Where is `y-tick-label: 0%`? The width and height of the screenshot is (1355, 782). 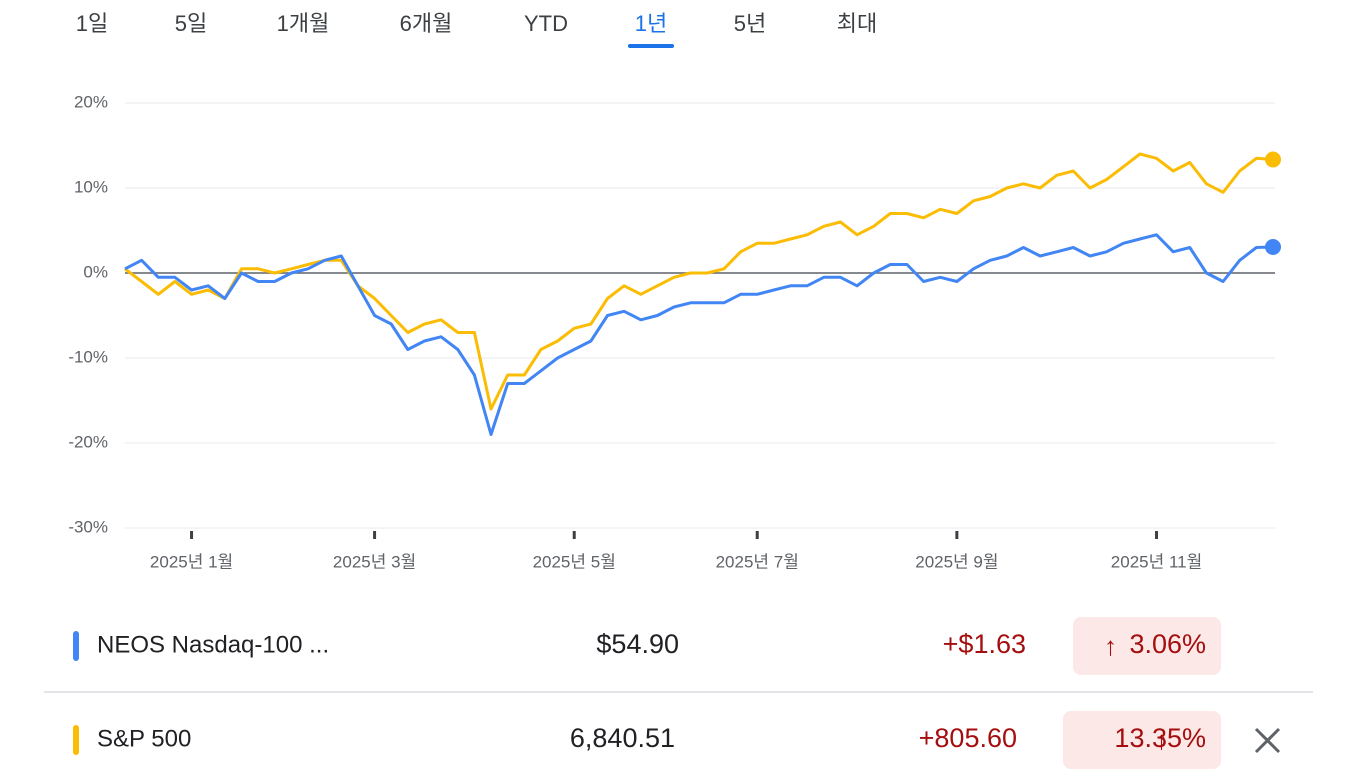
y-tick-label: 0% is located at coordinates (95, 271).